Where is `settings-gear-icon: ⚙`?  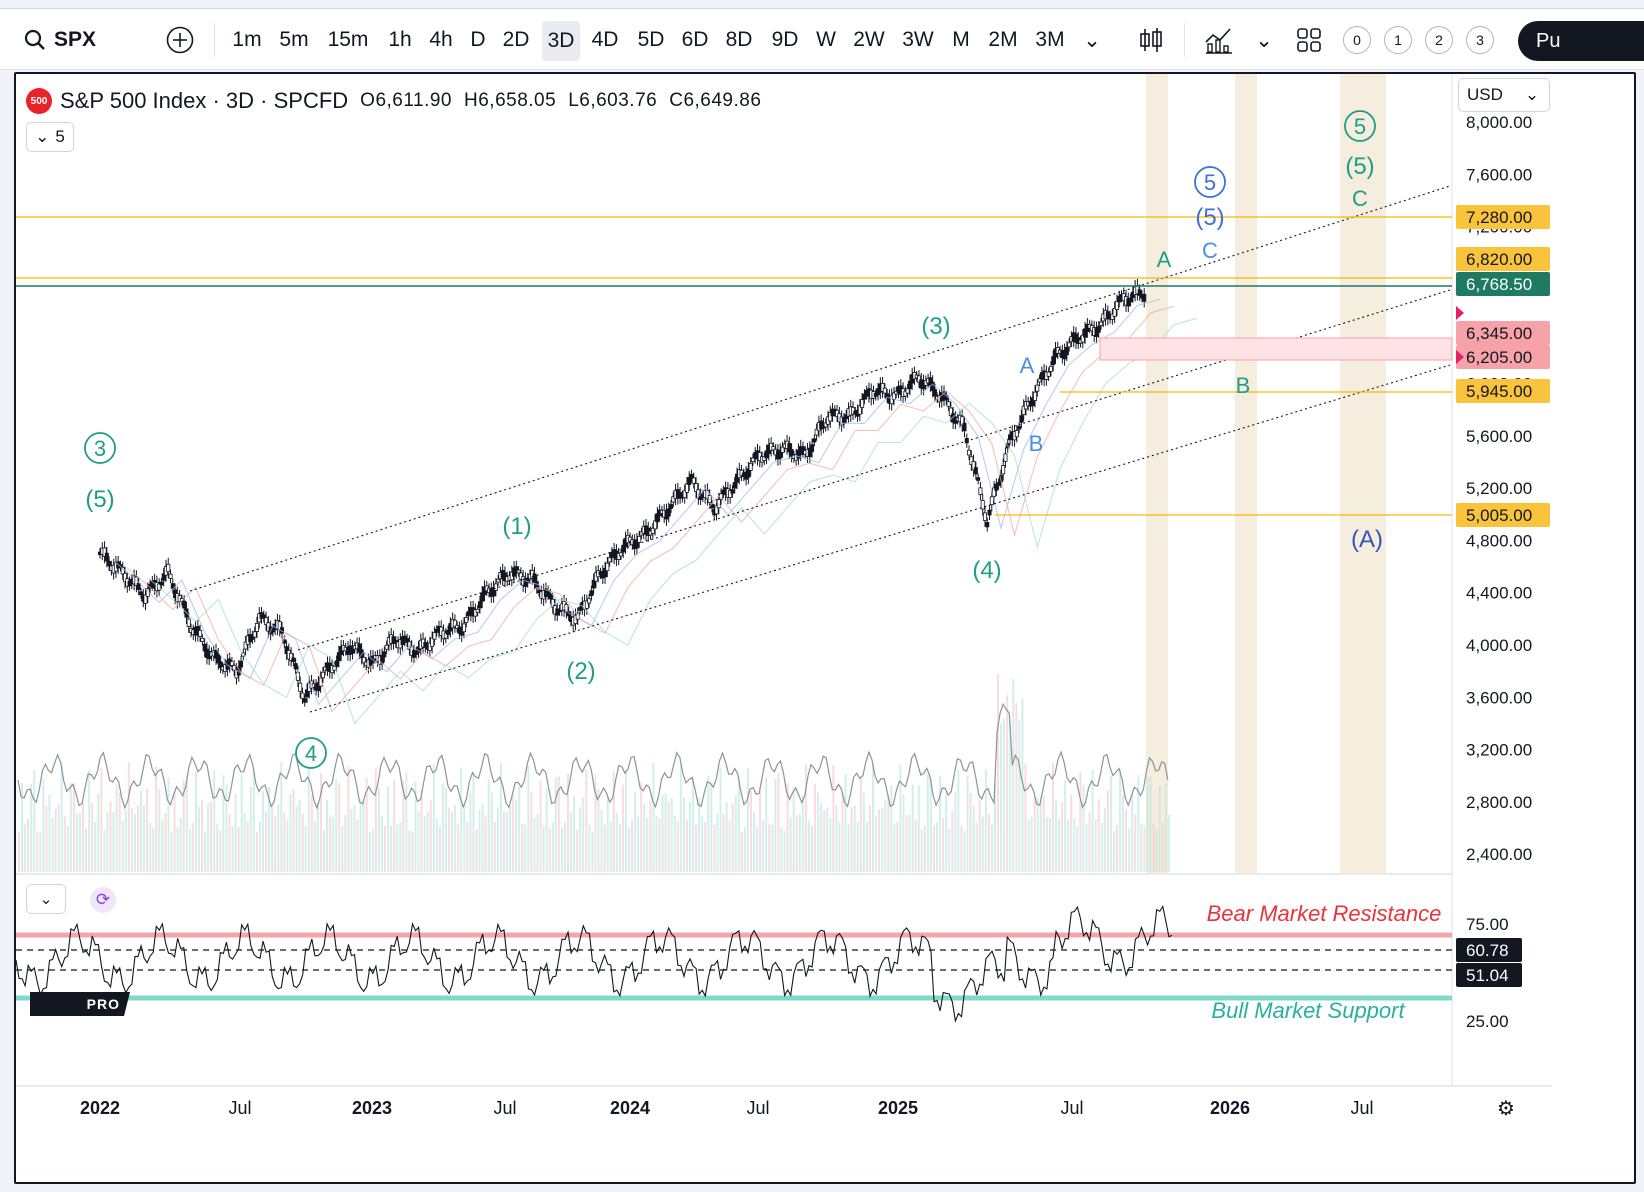
settings-gear-icon: ⚙ is located at coordinates (1506, 1108).